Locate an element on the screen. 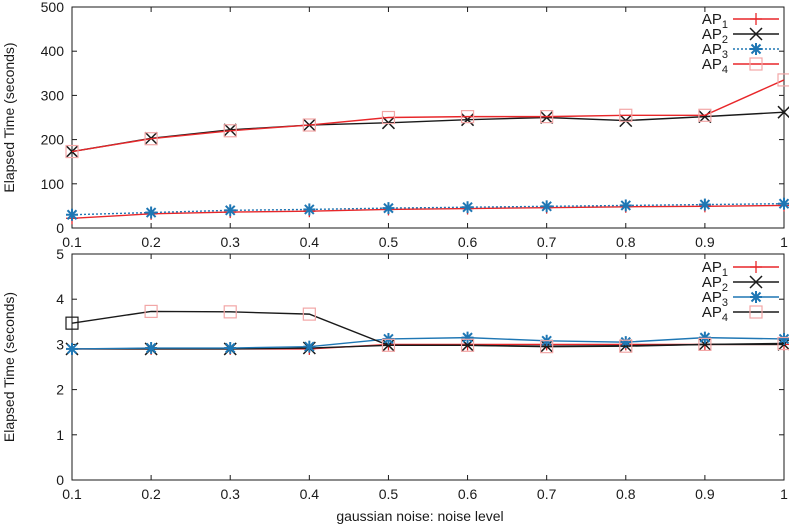 The height and width of the screenshot is (525, 789). series-line-AP1 is located at coordinates (428, 211).